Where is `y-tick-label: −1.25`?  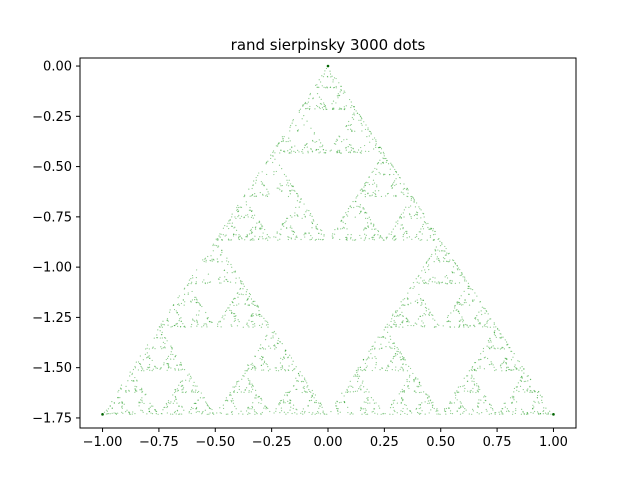 y-tick-label: −1.25 is located at coordinates (52, 318).